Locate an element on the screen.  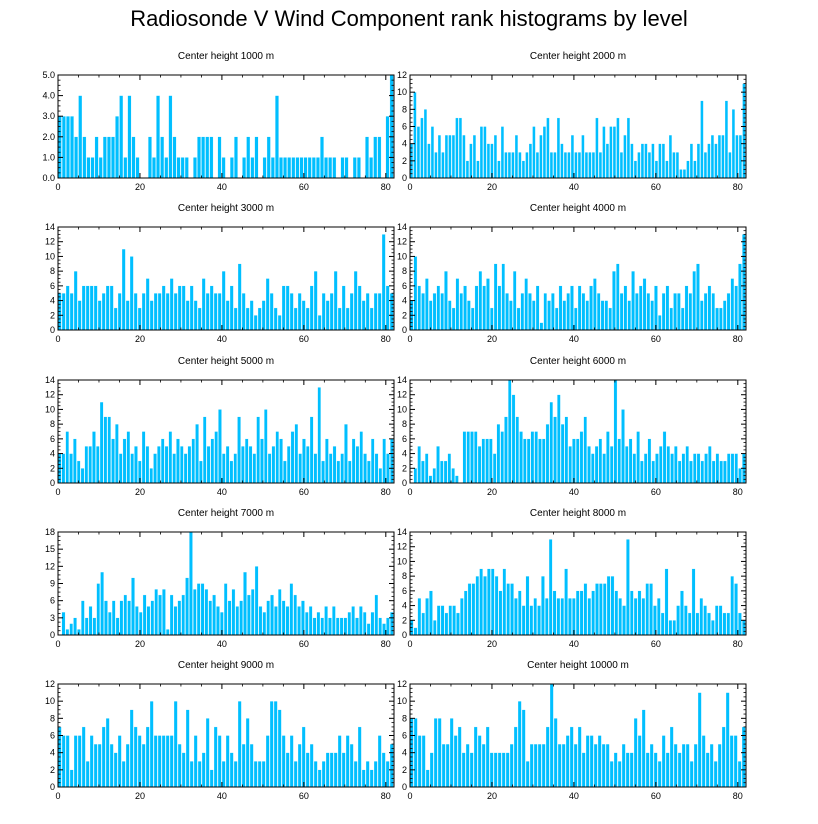
xtick-label: 60 is located at coordinates (304, 187).